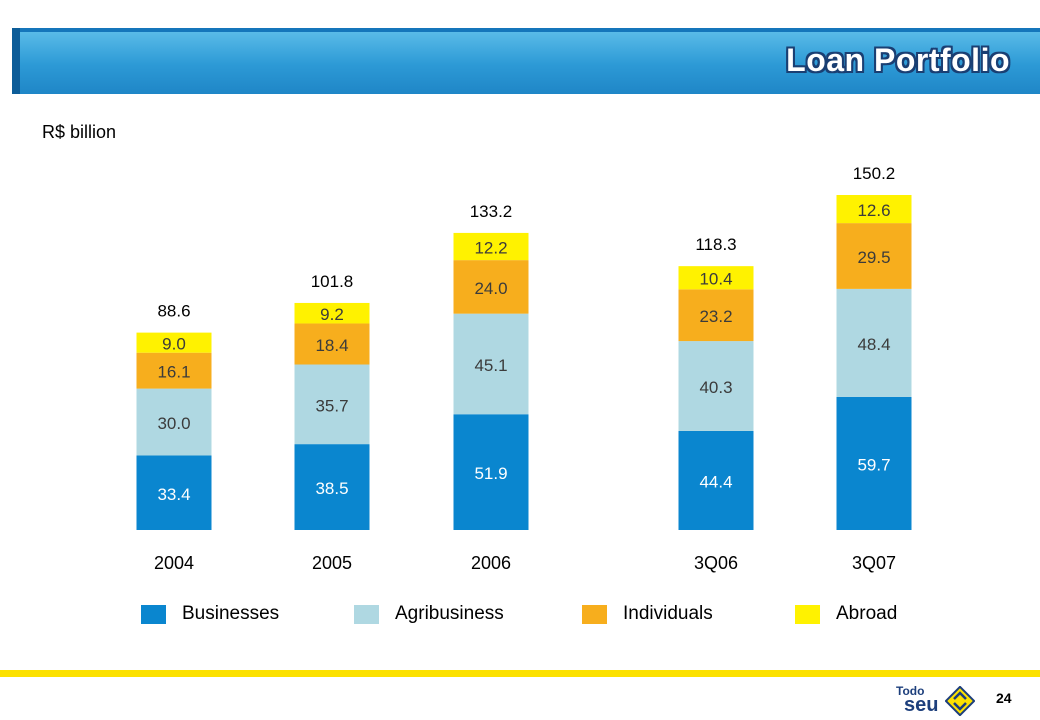  I want to click on category-label-3q07: 3Q07, so click(874, 563).